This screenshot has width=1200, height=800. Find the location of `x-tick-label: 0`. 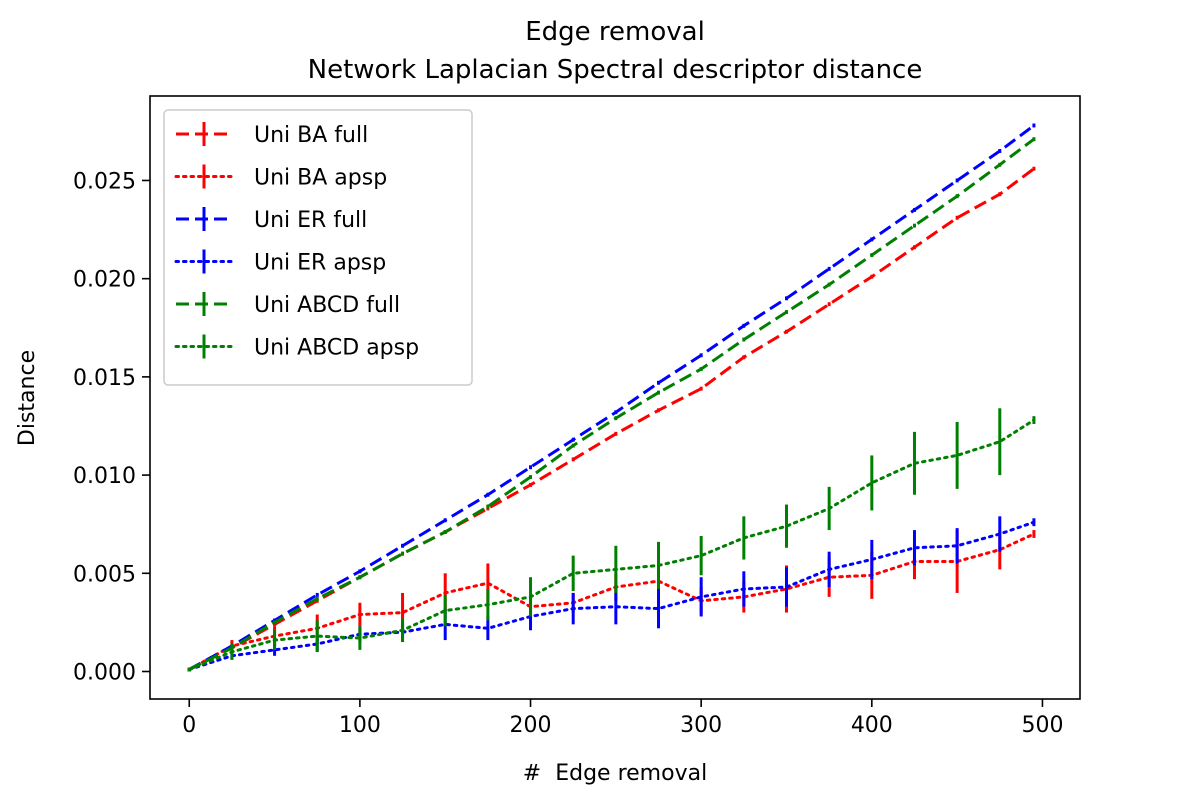

x-tick-label: 0 is located at coordinates (189, 725).